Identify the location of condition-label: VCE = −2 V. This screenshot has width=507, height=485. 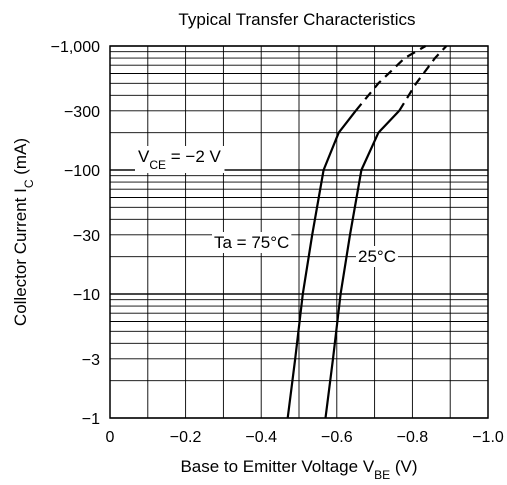
(179, 159).